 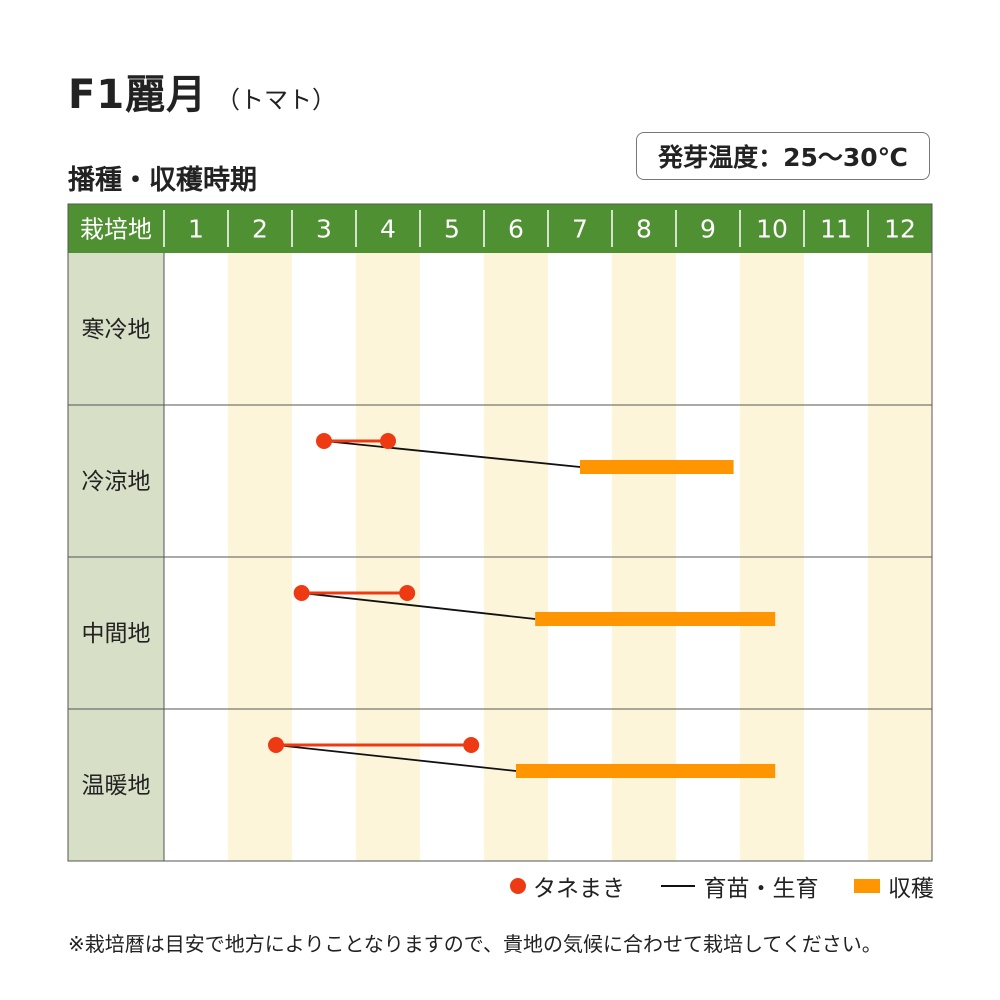 I want to click on month-tick-label: 11, so click(x=836, y=229).